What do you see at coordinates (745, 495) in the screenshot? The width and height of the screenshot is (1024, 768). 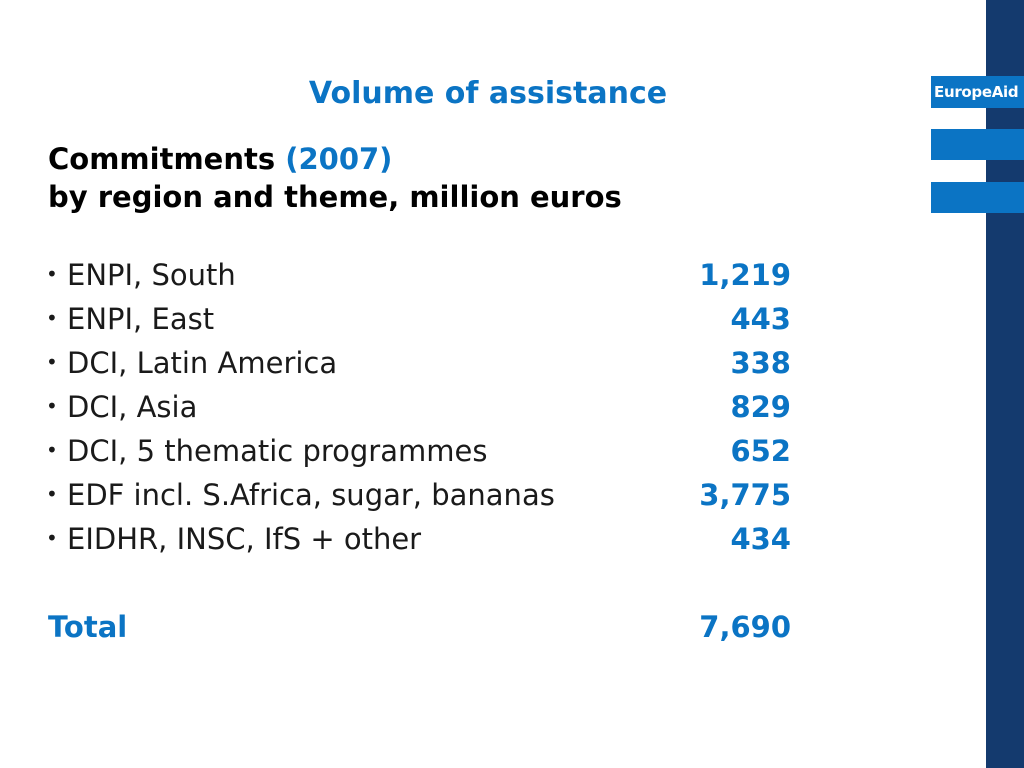 I see `item-value: 3,775` at bounding box center [745, 495].